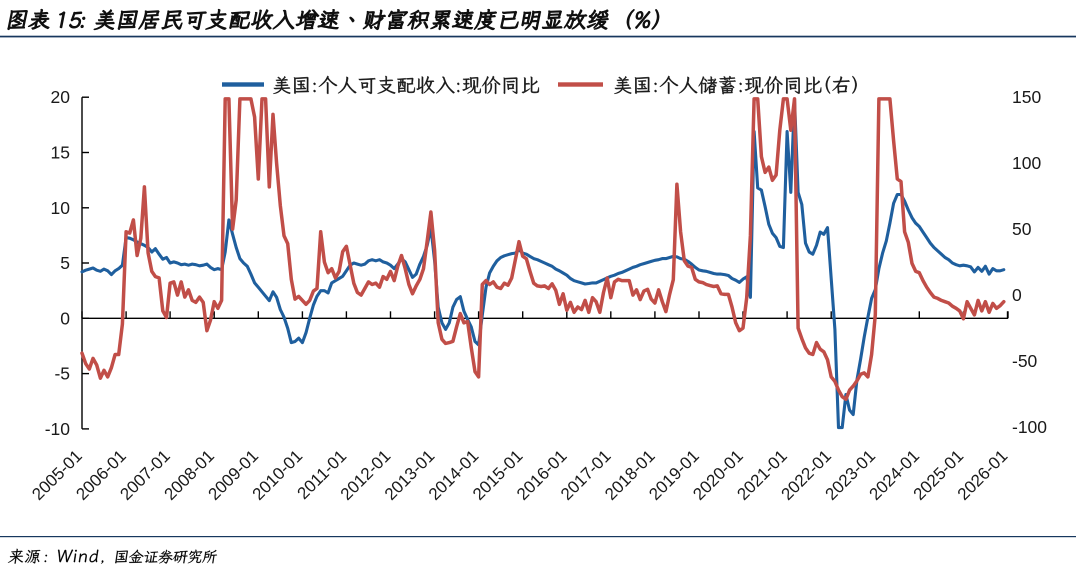  Describe the element at coordinates (58, 429) in the screenshot. I see `svg-text: -10` at that location.